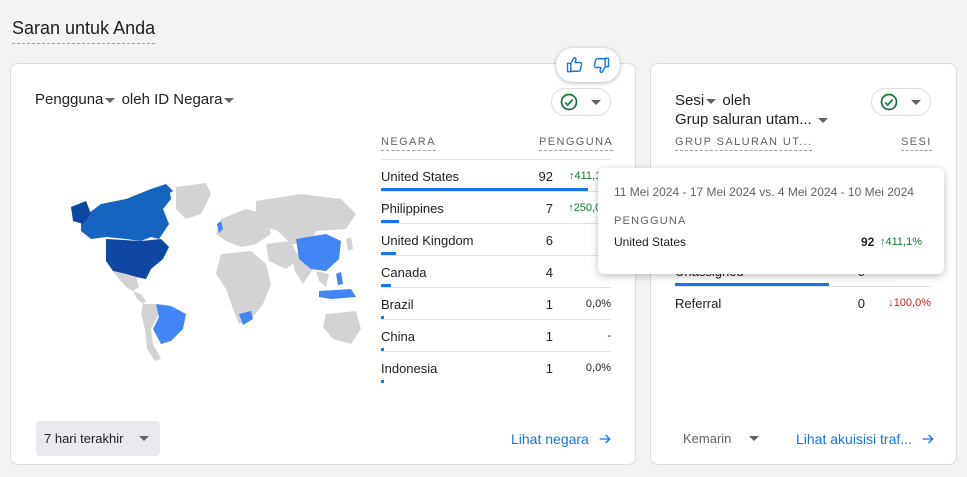 The width and height of the screenshot is (967, 477). I want to click on row-label: Philippines, so click(412, 208).